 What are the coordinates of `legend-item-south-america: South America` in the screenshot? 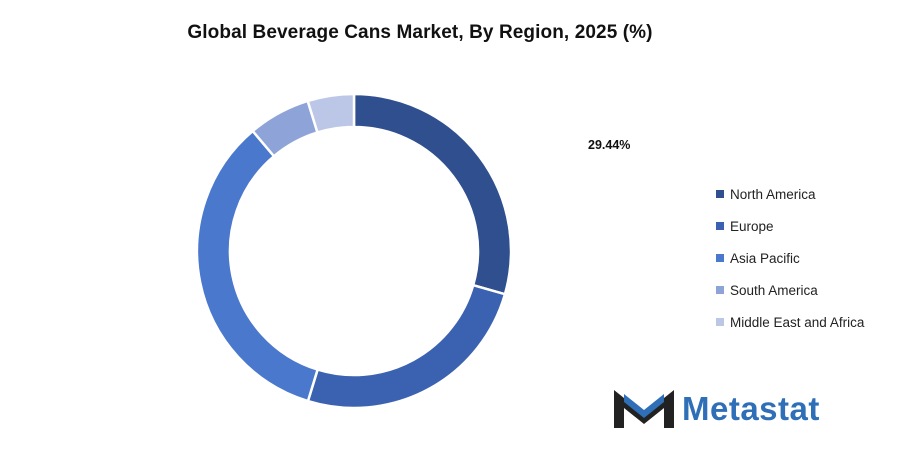 It's located at (790, 290).